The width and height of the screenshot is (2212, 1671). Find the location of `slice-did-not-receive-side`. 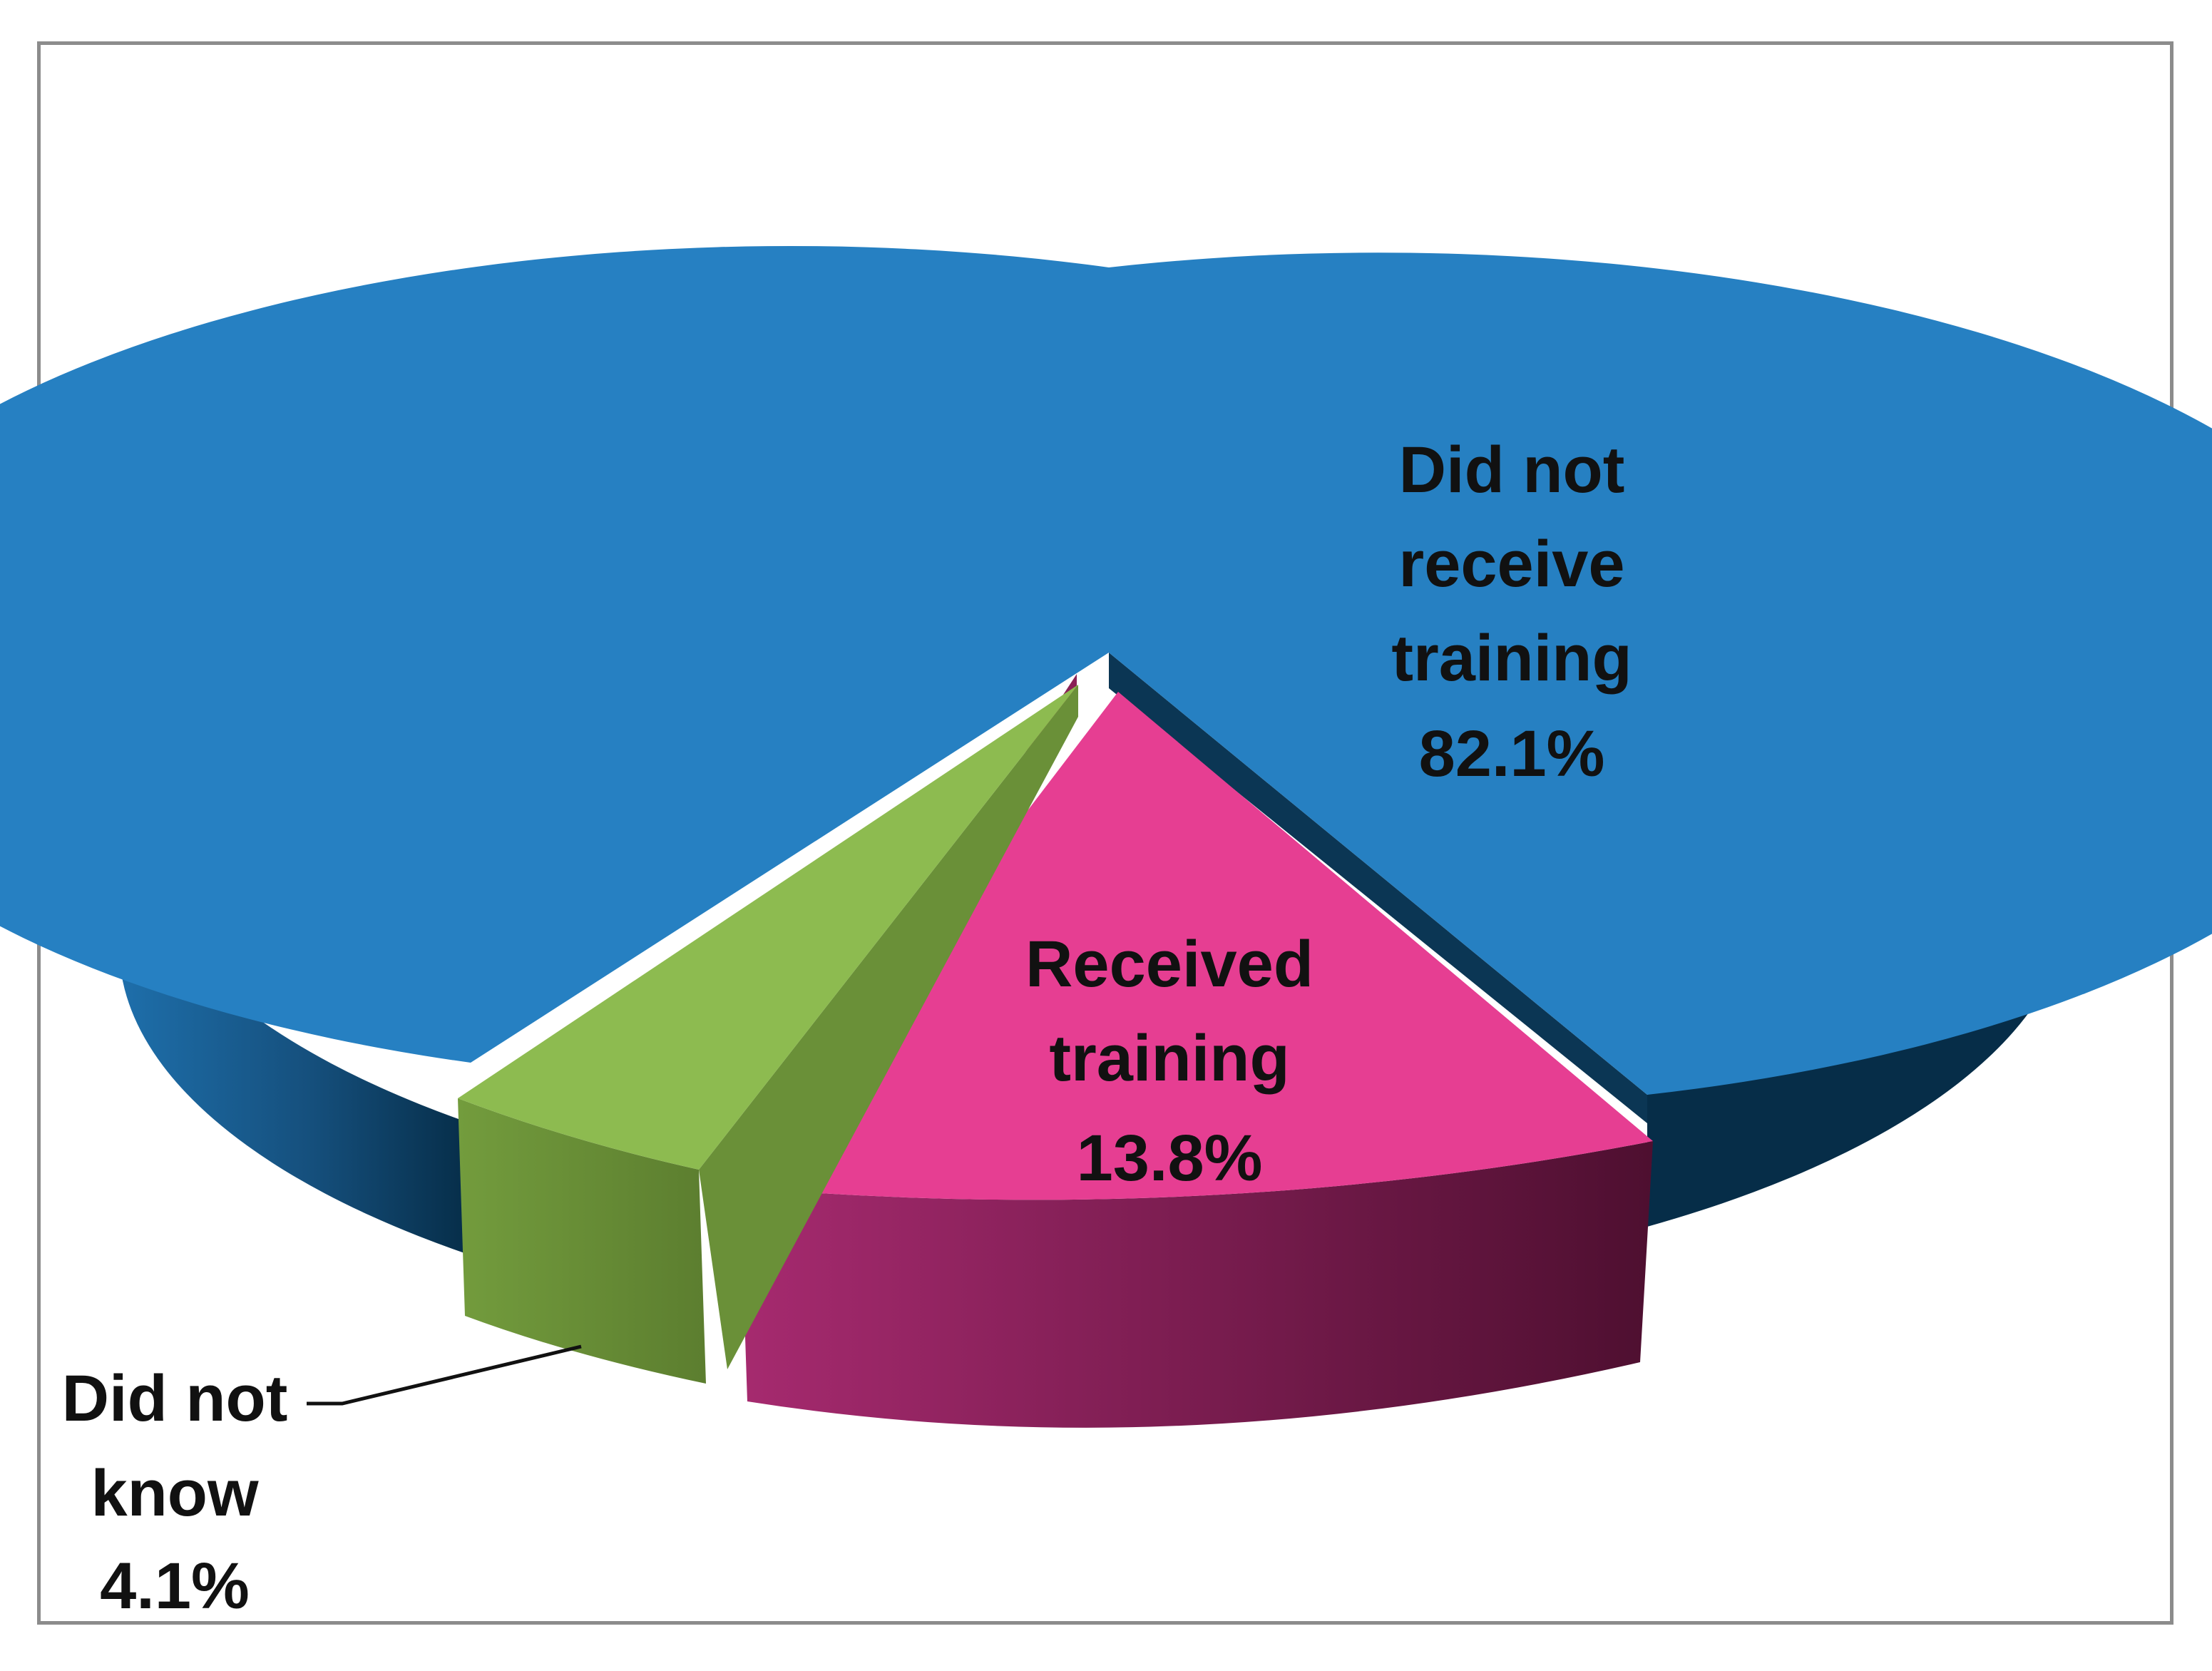

slice-did-not-receive-side is located at coordinates (295, 988).